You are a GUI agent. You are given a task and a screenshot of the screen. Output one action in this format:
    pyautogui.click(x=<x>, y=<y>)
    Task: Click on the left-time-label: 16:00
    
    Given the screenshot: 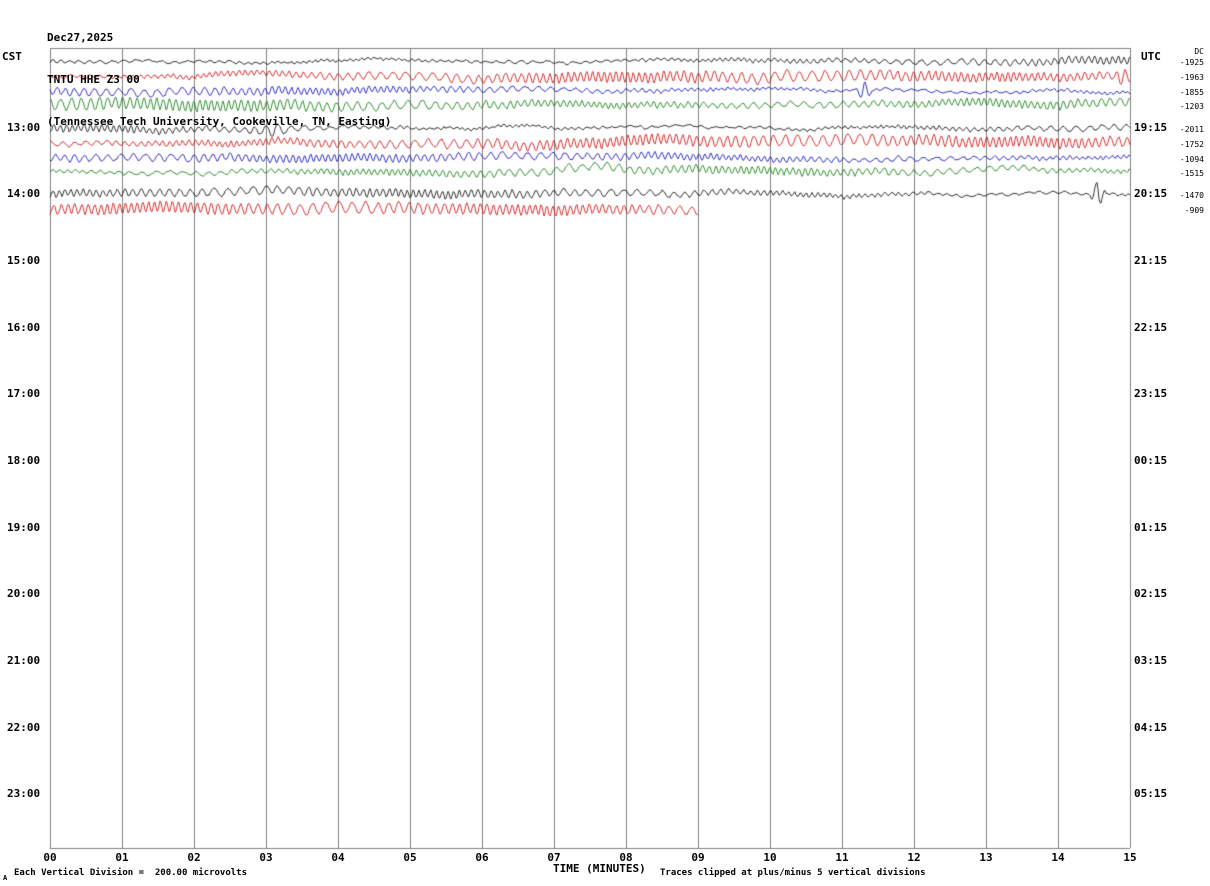 What is the action you would take?
    pyautogui.click(x=24, y=327)
    